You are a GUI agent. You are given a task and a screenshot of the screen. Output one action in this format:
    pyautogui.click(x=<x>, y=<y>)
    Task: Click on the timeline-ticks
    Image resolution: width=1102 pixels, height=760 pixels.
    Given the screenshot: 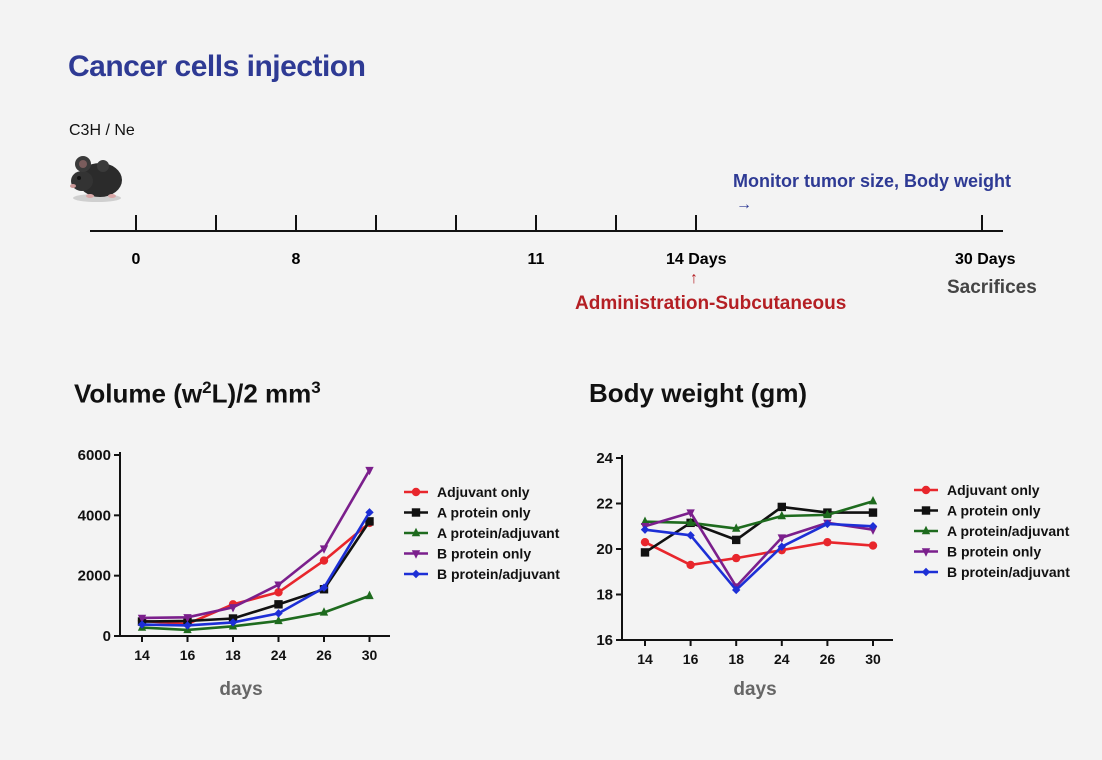 What is the action you would take?
    pyautogui.click(x=559, y=223)
    